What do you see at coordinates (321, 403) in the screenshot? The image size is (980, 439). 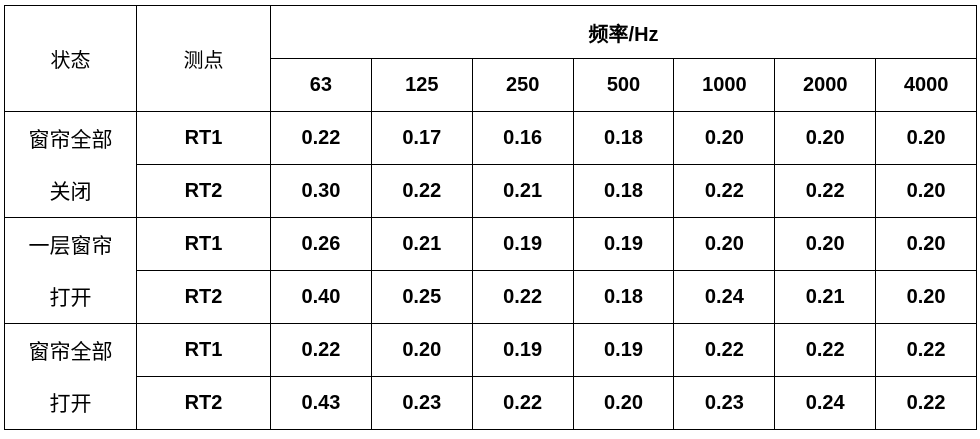 I see `value-cell: 0.43` at bounding box center [321, 403].